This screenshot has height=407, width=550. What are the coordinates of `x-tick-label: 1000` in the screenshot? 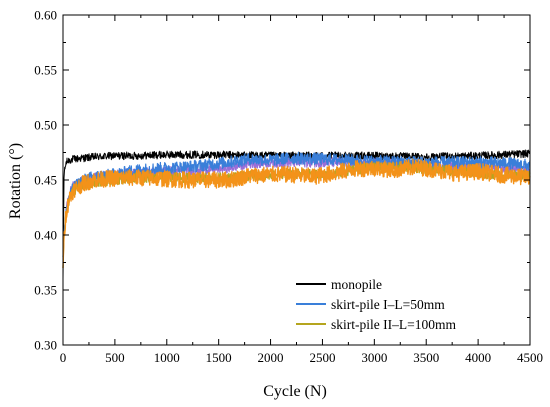 It's located at (167, 357).